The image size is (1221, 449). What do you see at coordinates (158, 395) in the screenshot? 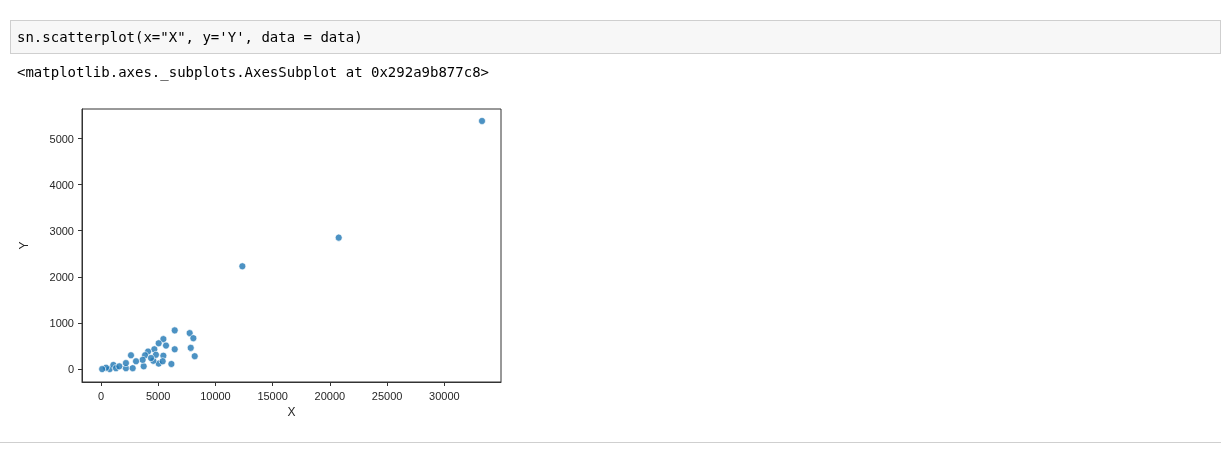
I see `x-tick-label: 5000` at bounding box center [158, 395].